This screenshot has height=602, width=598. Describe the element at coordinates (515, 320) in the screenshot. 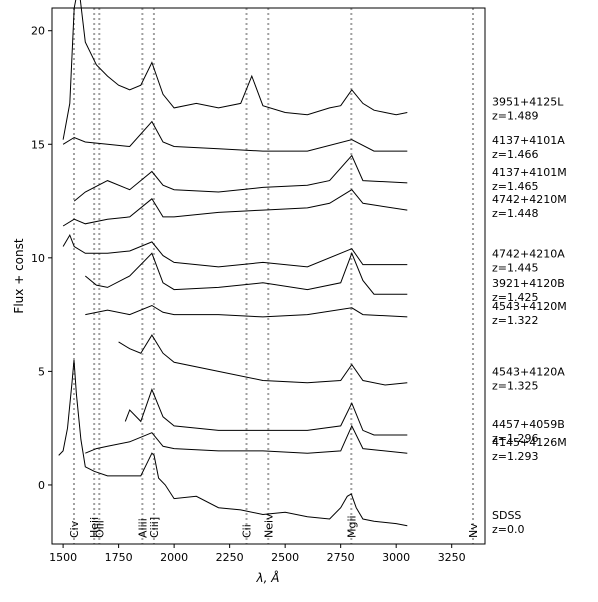

I see `series-z-6: z=1.322` at that location.